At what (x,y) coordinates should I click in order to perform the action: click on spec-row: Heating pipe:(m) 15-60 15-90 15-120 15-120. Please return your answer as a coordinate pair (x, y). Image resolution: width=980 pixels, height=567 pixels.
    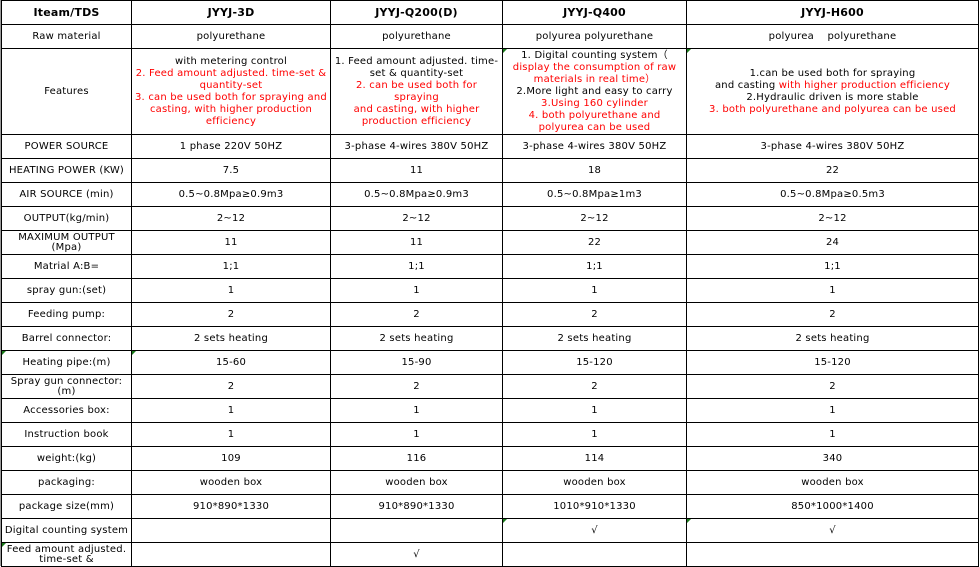
    Looking at the image, I should click on (490, 362).